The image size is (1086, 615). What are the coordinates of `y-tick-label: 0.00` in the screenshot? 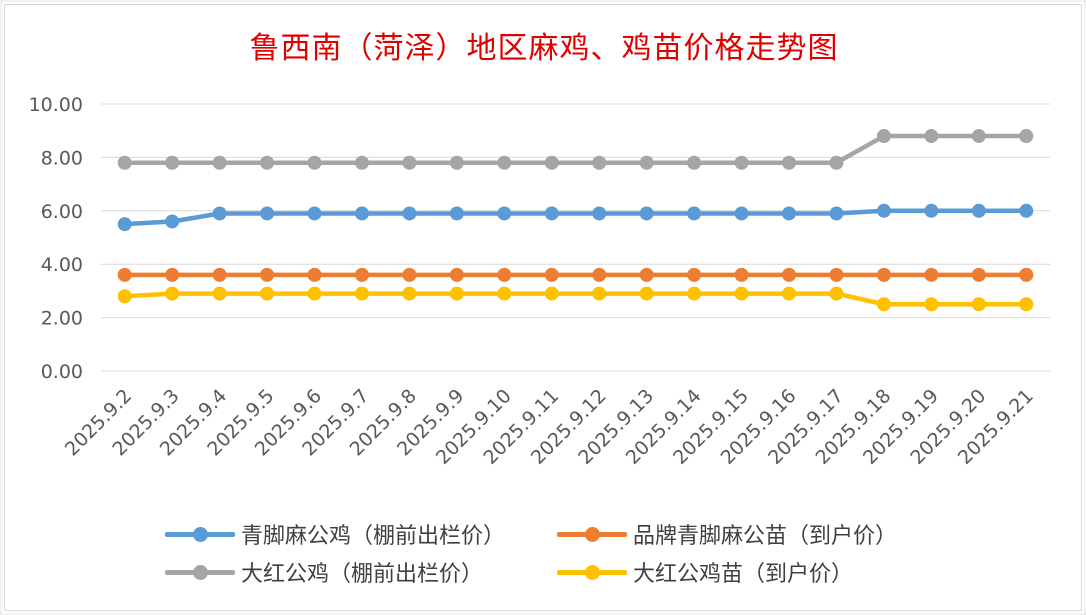 It's located at (62, 372).